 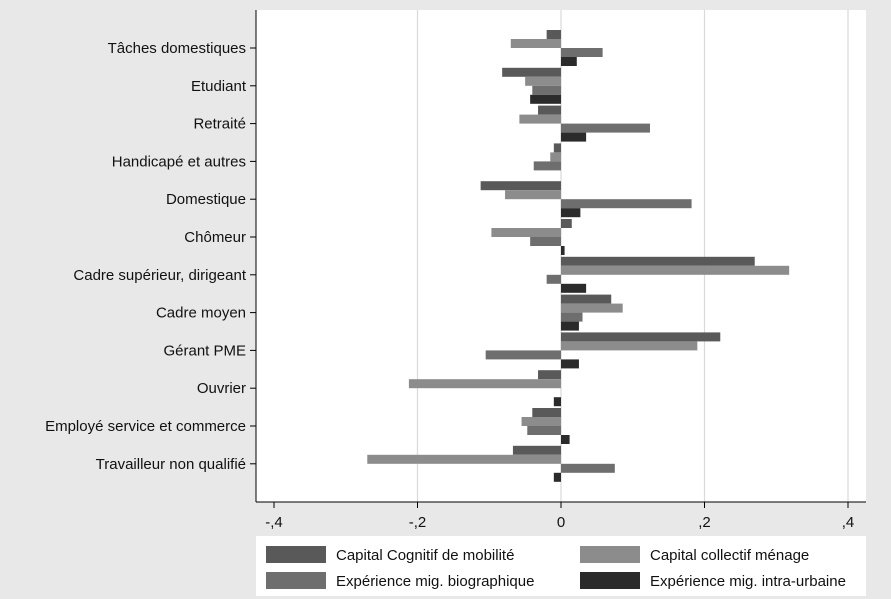 What do you see at coordinates (274, 522) in the screenshot?
I see `x-tick-label: -,4` at bounding box center [274, 522].